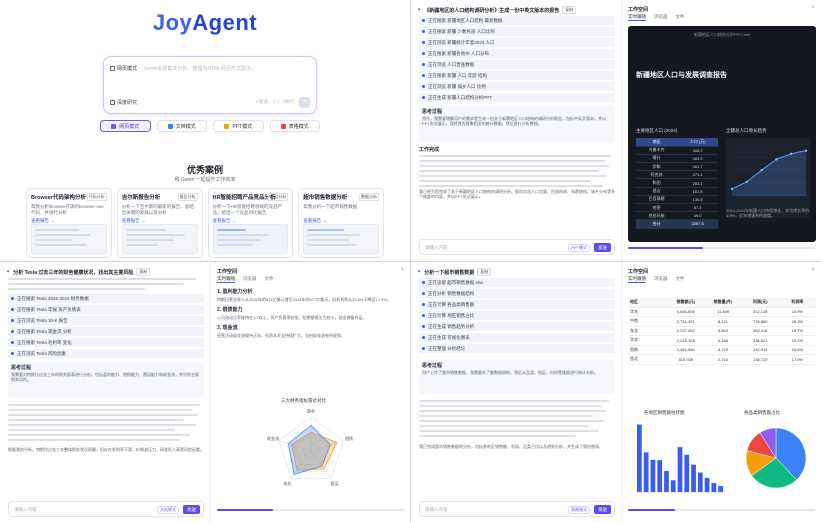 This screenshot has height=523, width=821. What do you see at coordinates (517, 20) in the screenshot?
I see `step-item: 正在搜索 新疆地区人口结构 最新数据` at bounding box center [517, 20].